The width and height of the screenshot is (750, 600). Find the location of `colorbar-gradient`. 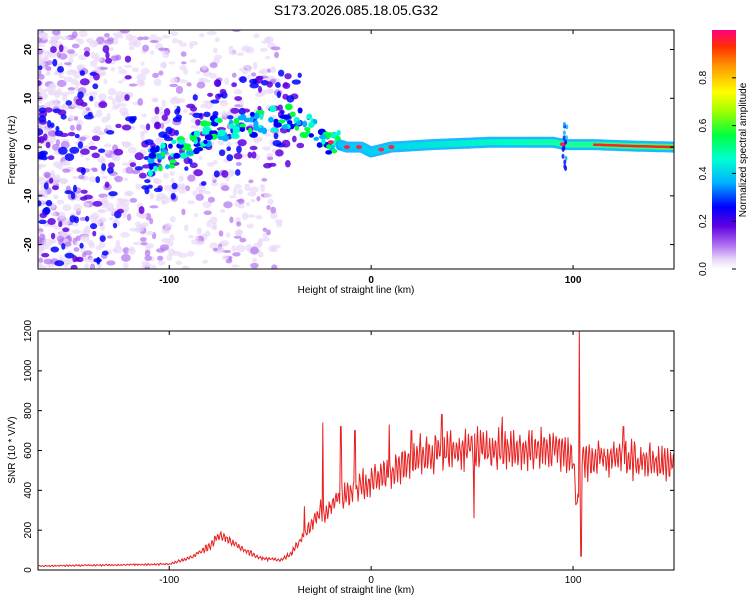

colorbar-gradient is located at coordinates (724, 149).